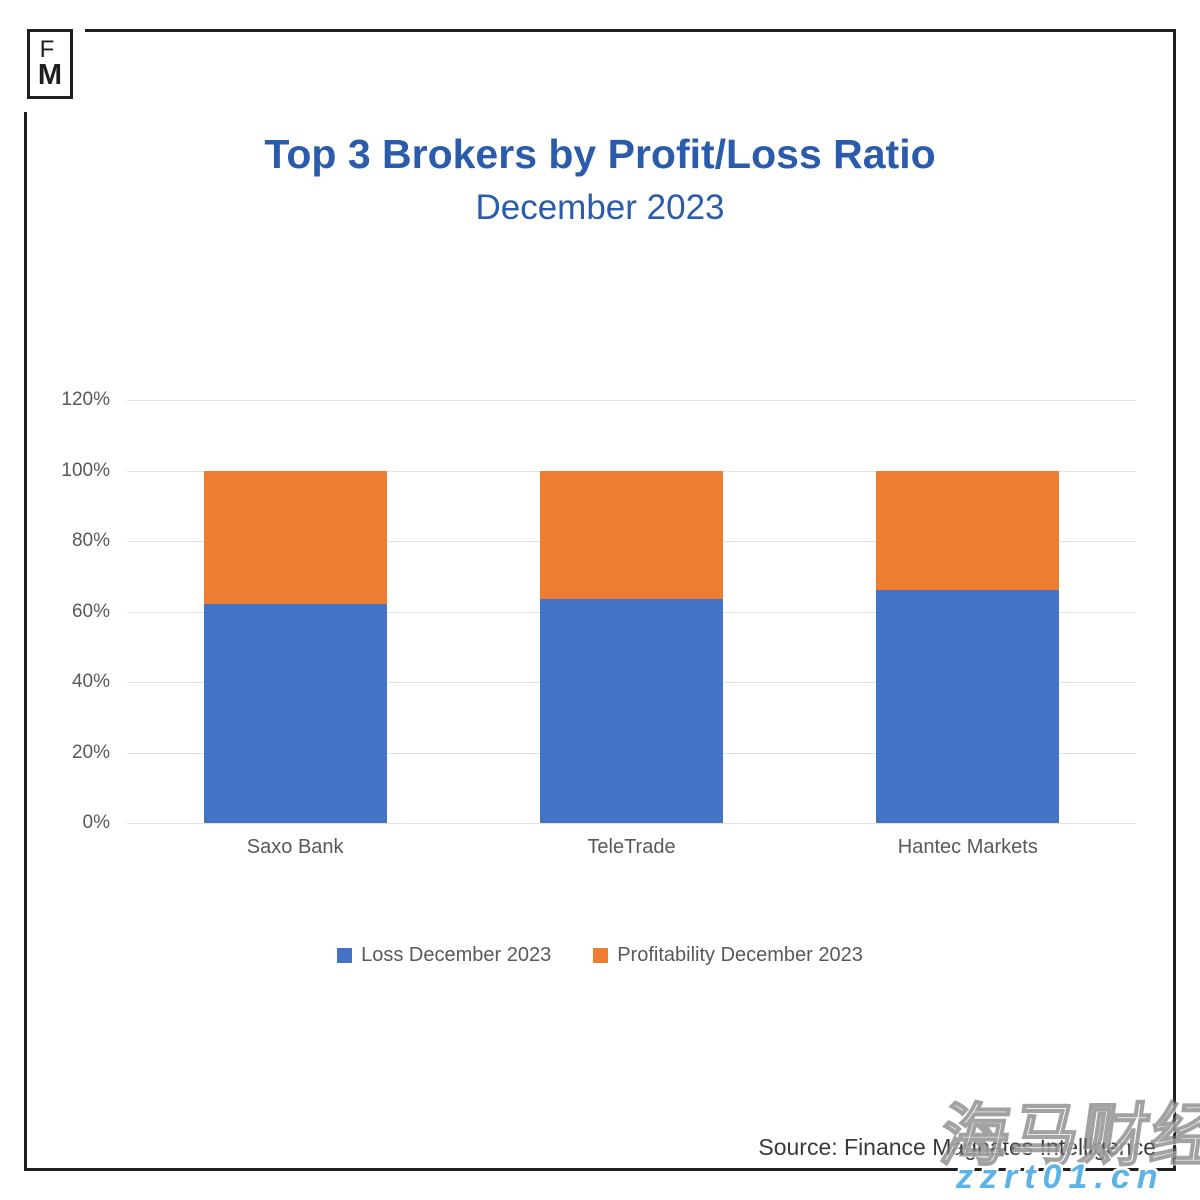  I want to click on y-tick-label: 60%, so click(90, 611).